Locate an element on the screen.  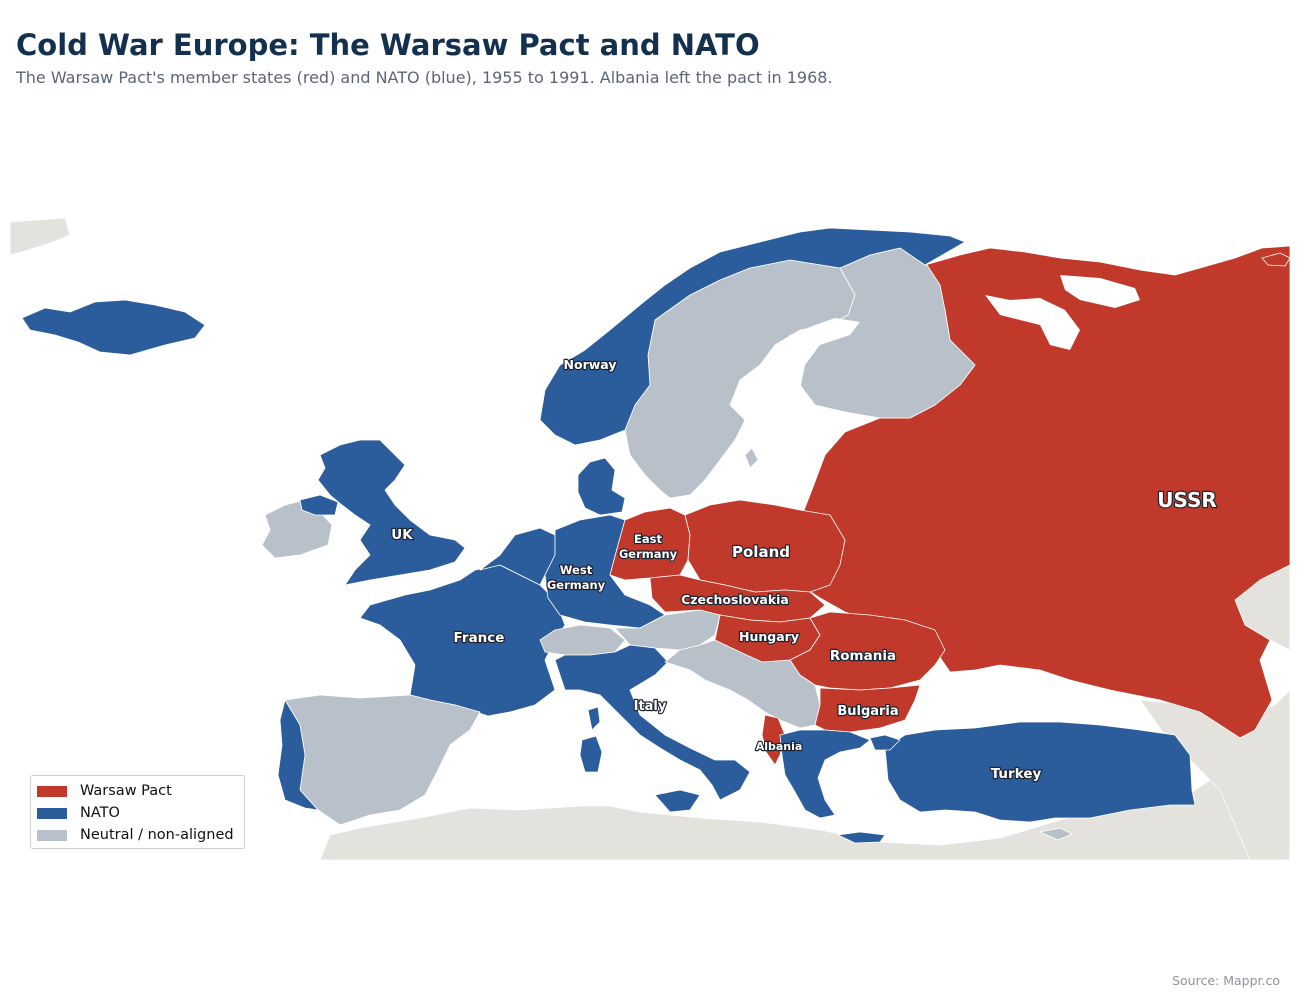
country-portugal is located at coordinates (298, 755).